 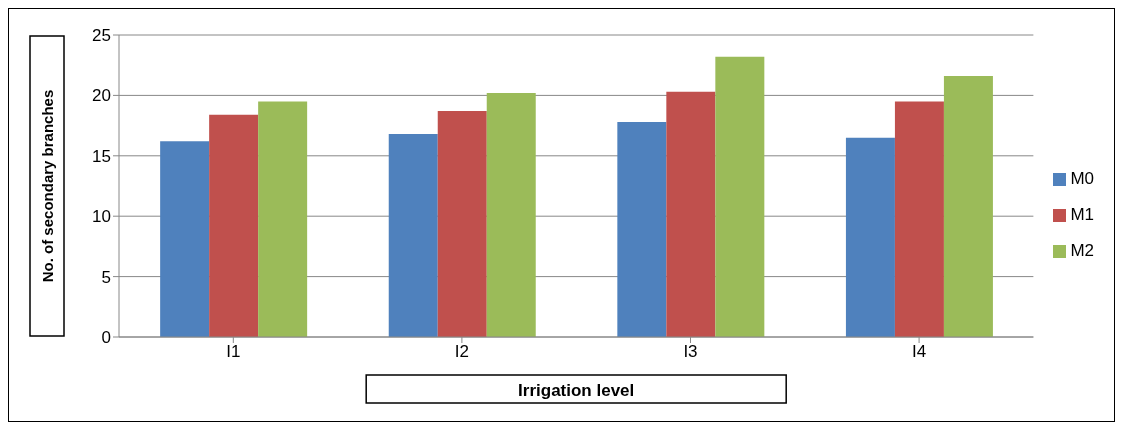 I want to click on y-tick-label: 15, so click(x=101, y=156).